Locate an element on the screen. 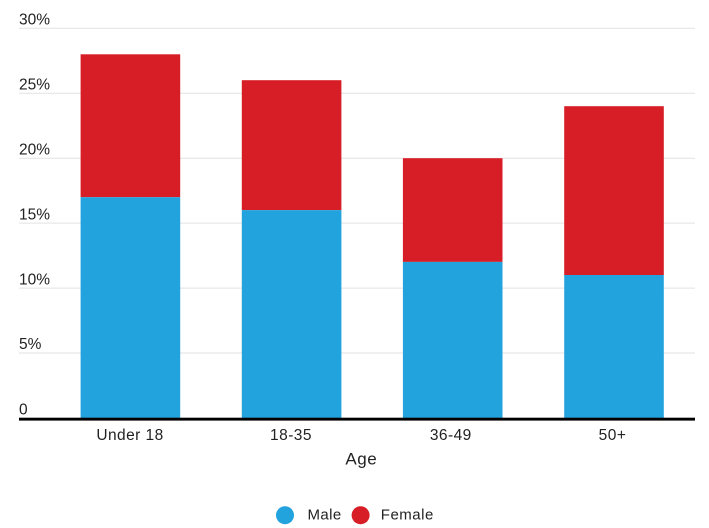 The height and width of the screenshot is (528, 709). svg-text: Under 18 is located at coordinates (129, 435).